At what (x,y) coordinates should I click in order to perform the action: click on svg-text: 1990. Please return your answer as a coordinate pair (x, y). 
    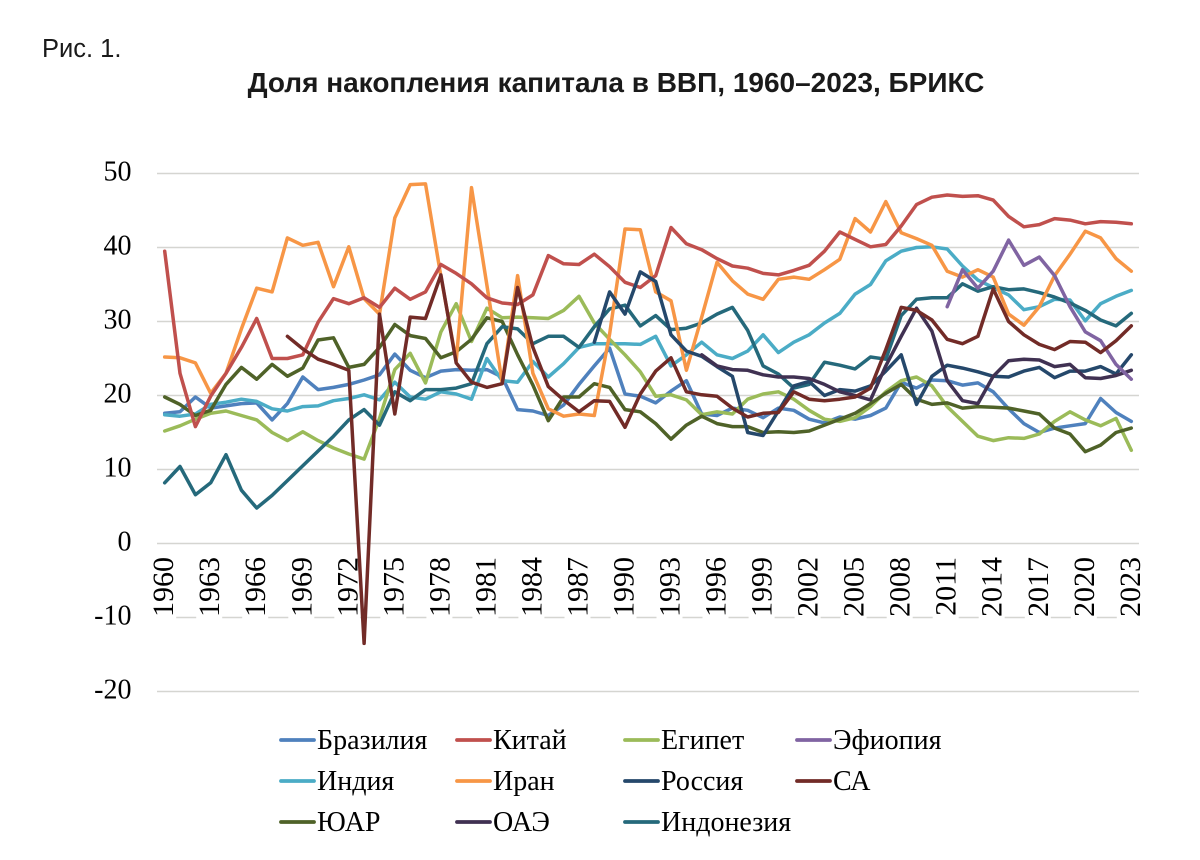
    Looking at the image, I should click on (624, 587).